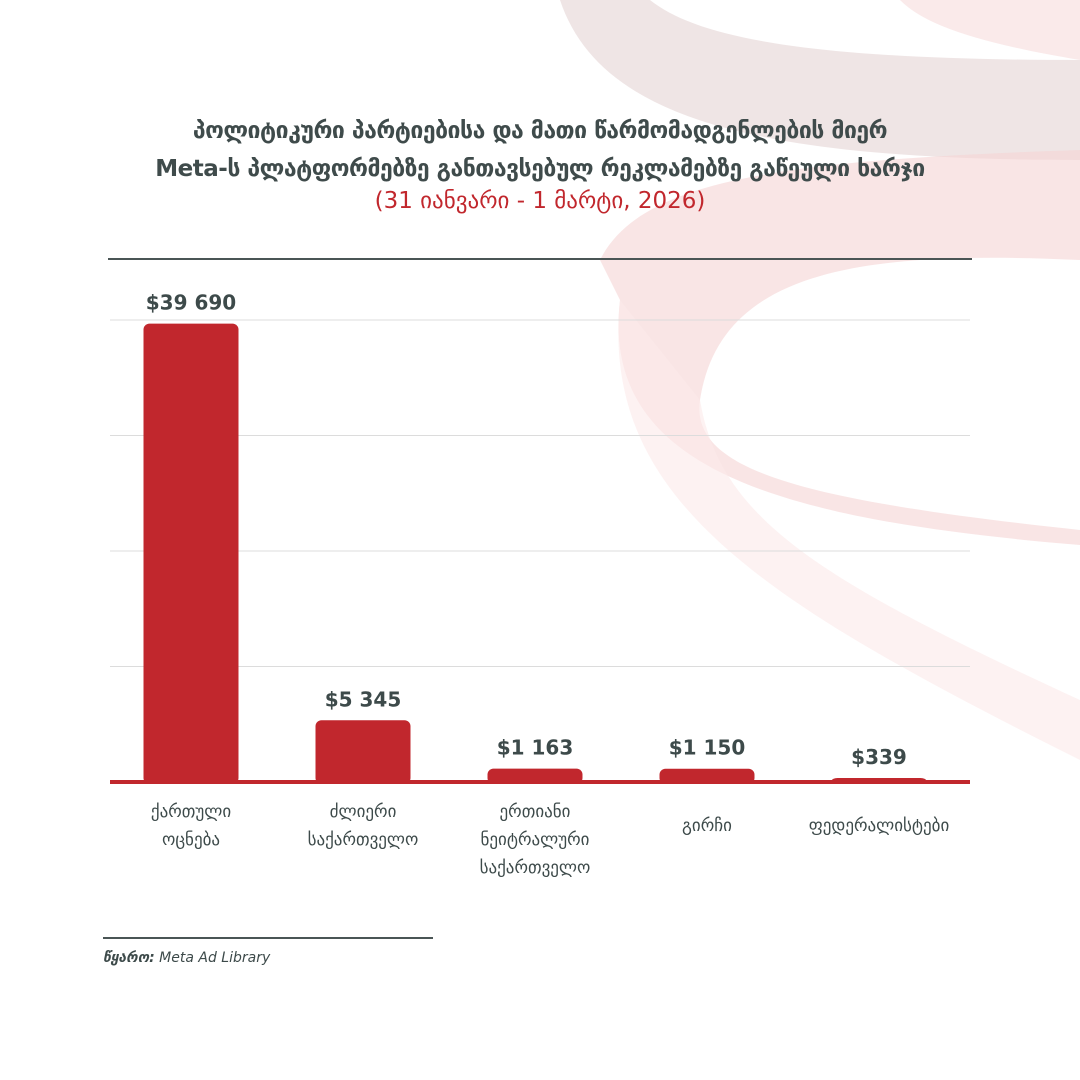 This screenshot has width=1080, height=1080. What do you see at coordinates (191, 303) in the screenshot?
I see `data-label: $39 690` at bounding box center [191, 303].